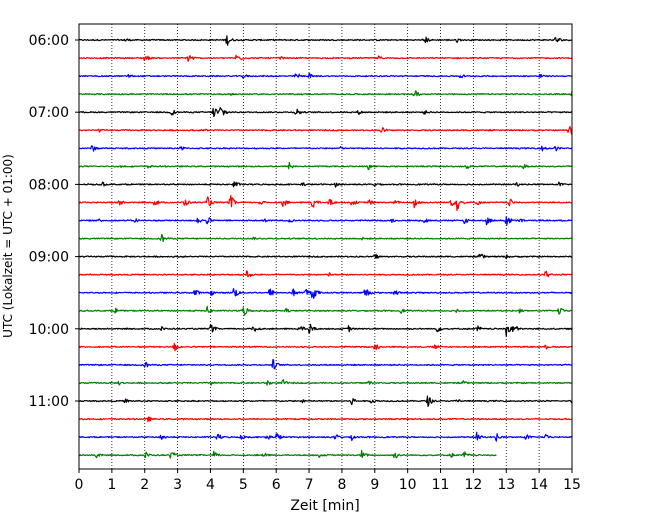  Describe the element at coordinates (374, 485) in the screenshot. I see `x-tick-label-9: 9` at that location.